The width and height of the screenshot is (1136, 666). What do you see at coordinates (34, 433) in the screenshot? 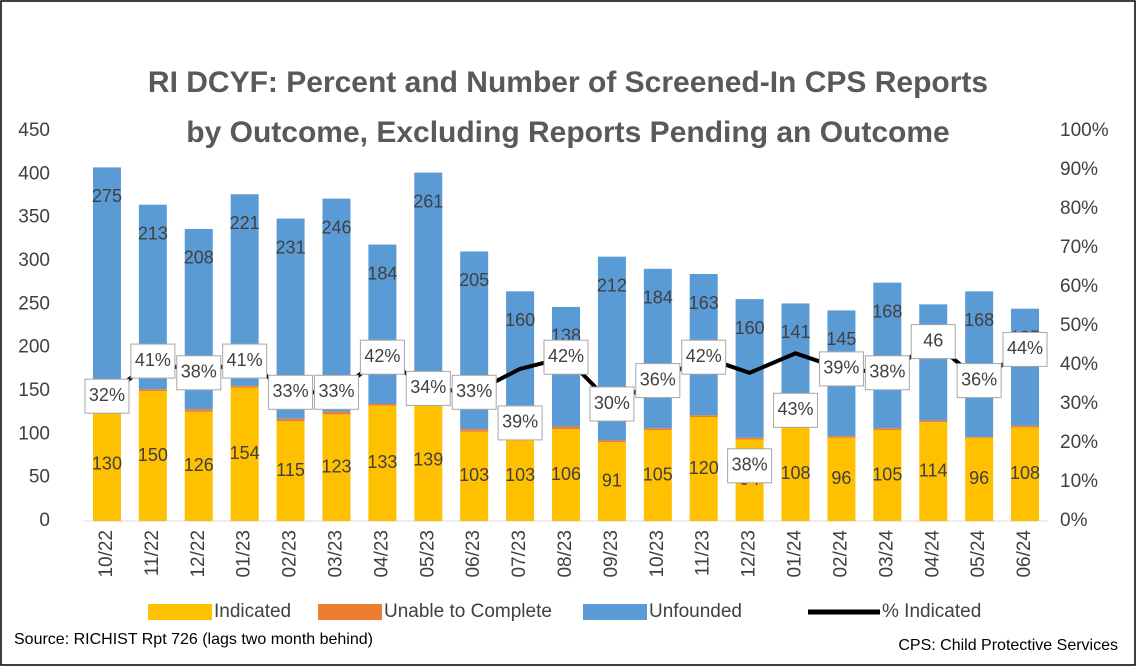
I see `y-tick-label: 100` at bounding box center [34, 433].